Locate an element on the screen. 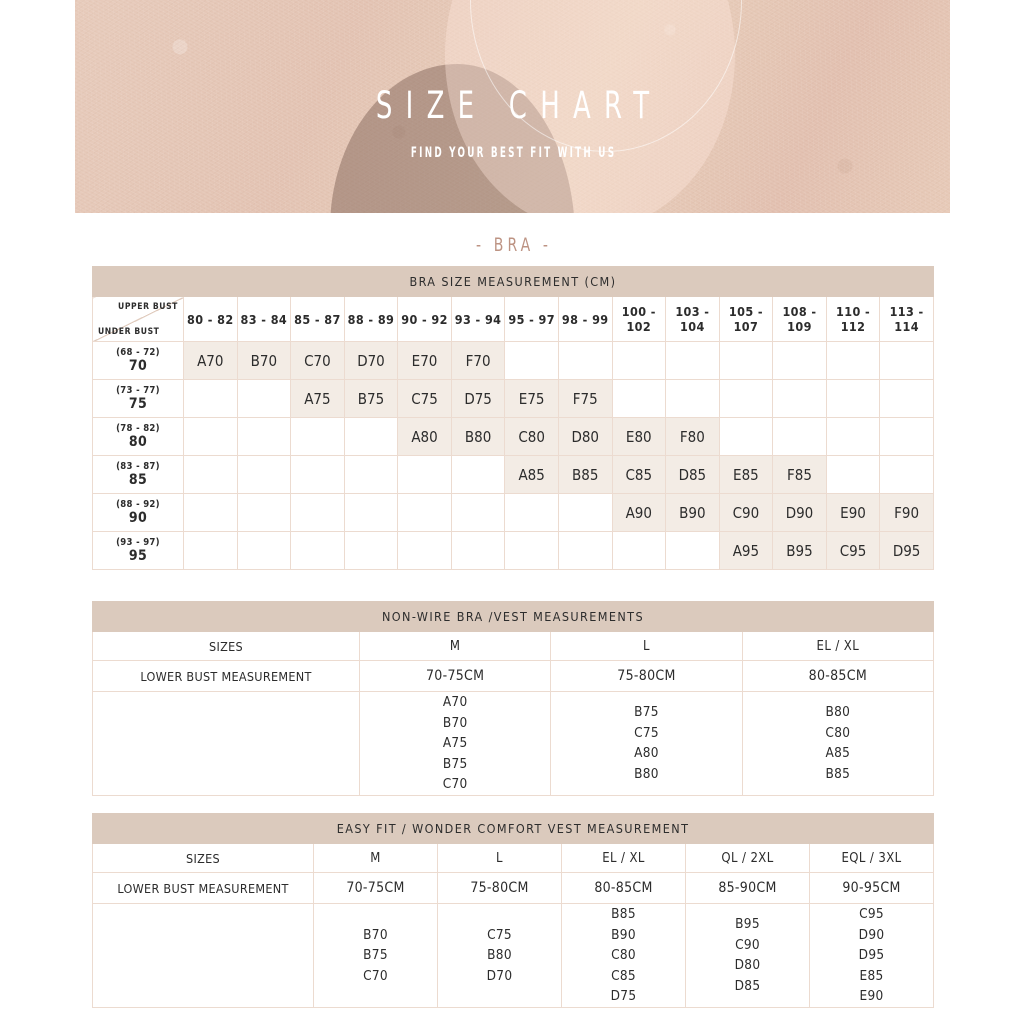 The height and width of the screenshot is (1024, 1024). size-list-label is located at coordinates (203, 955).